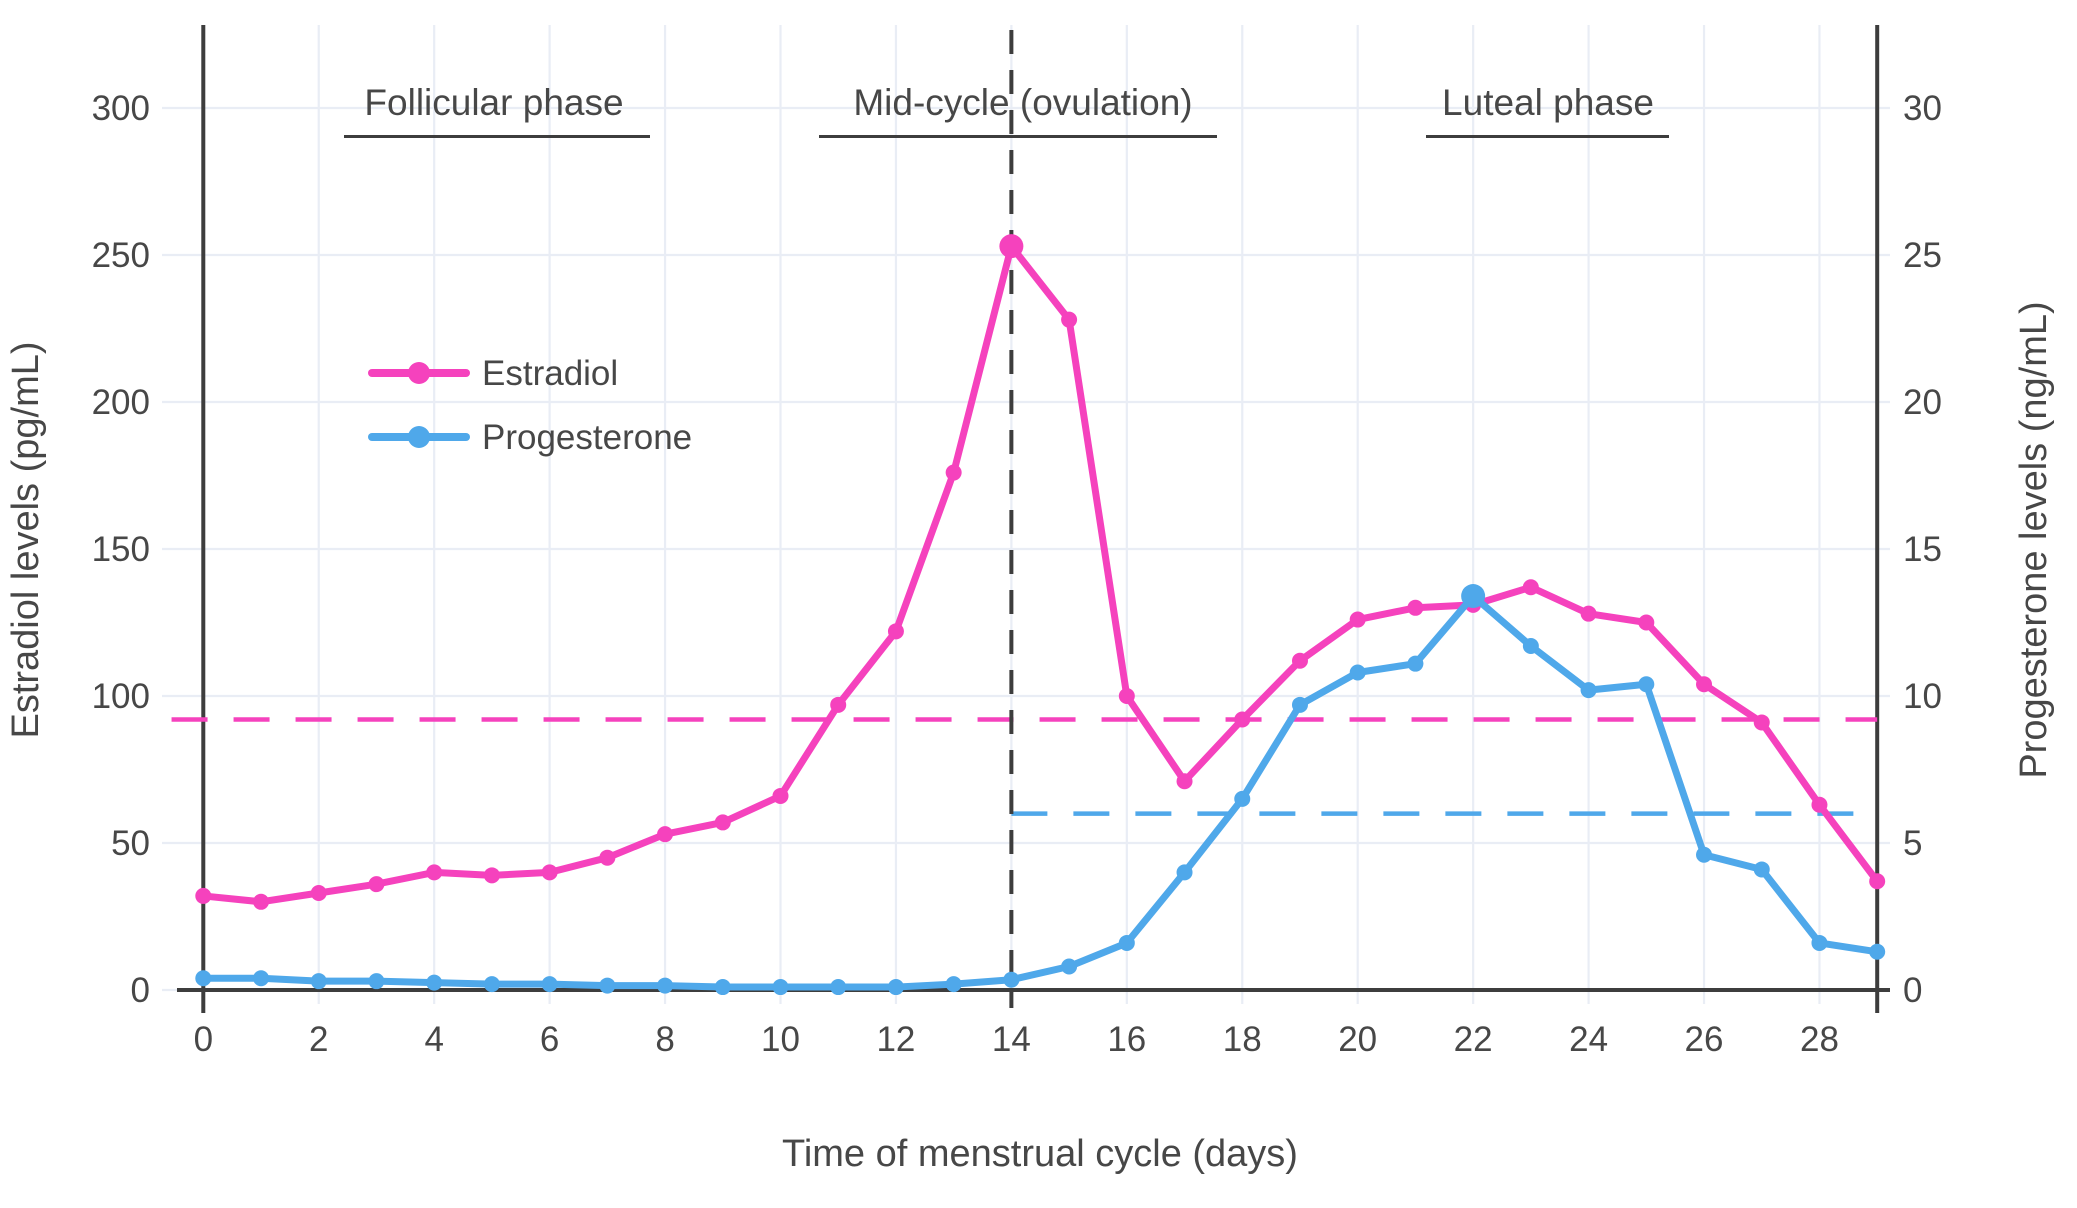 This screenshot has height=1208, width=2077. I want to click on y-tick-label-right: 10, so click(1922, 696).